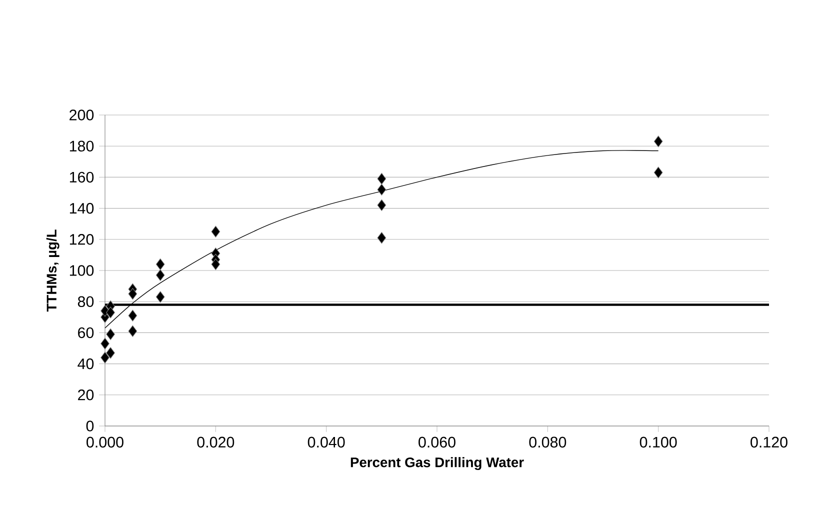  Describe the element at coordinates (86, 332) in the screenshot. I see `y-tick-label: 60` at that location.